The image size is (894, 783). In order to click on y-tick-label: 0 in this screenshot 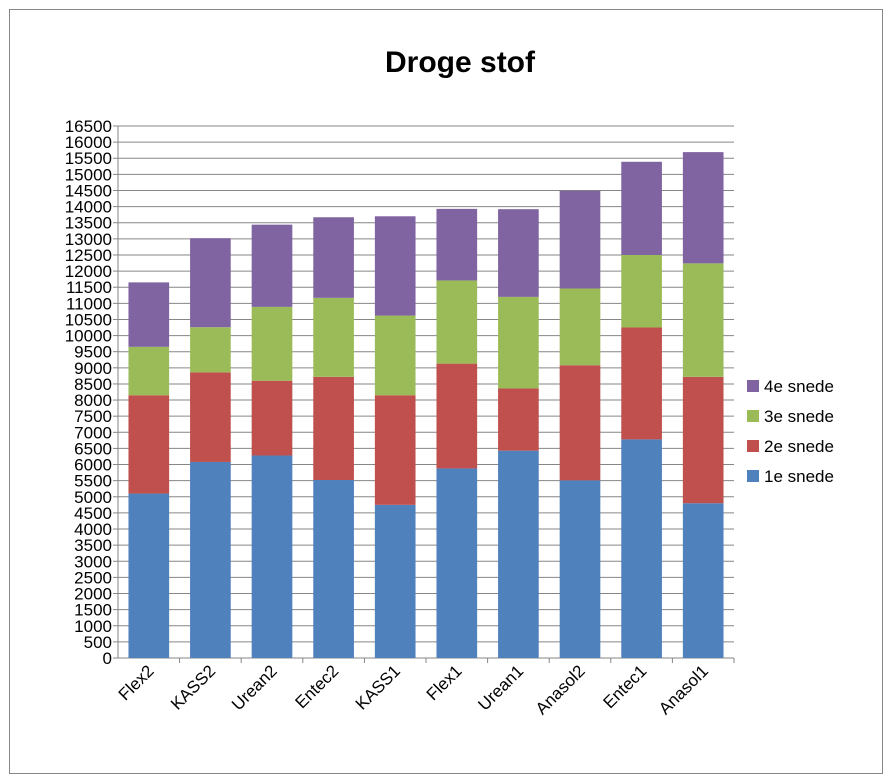, I will do `click(107, 658)`.